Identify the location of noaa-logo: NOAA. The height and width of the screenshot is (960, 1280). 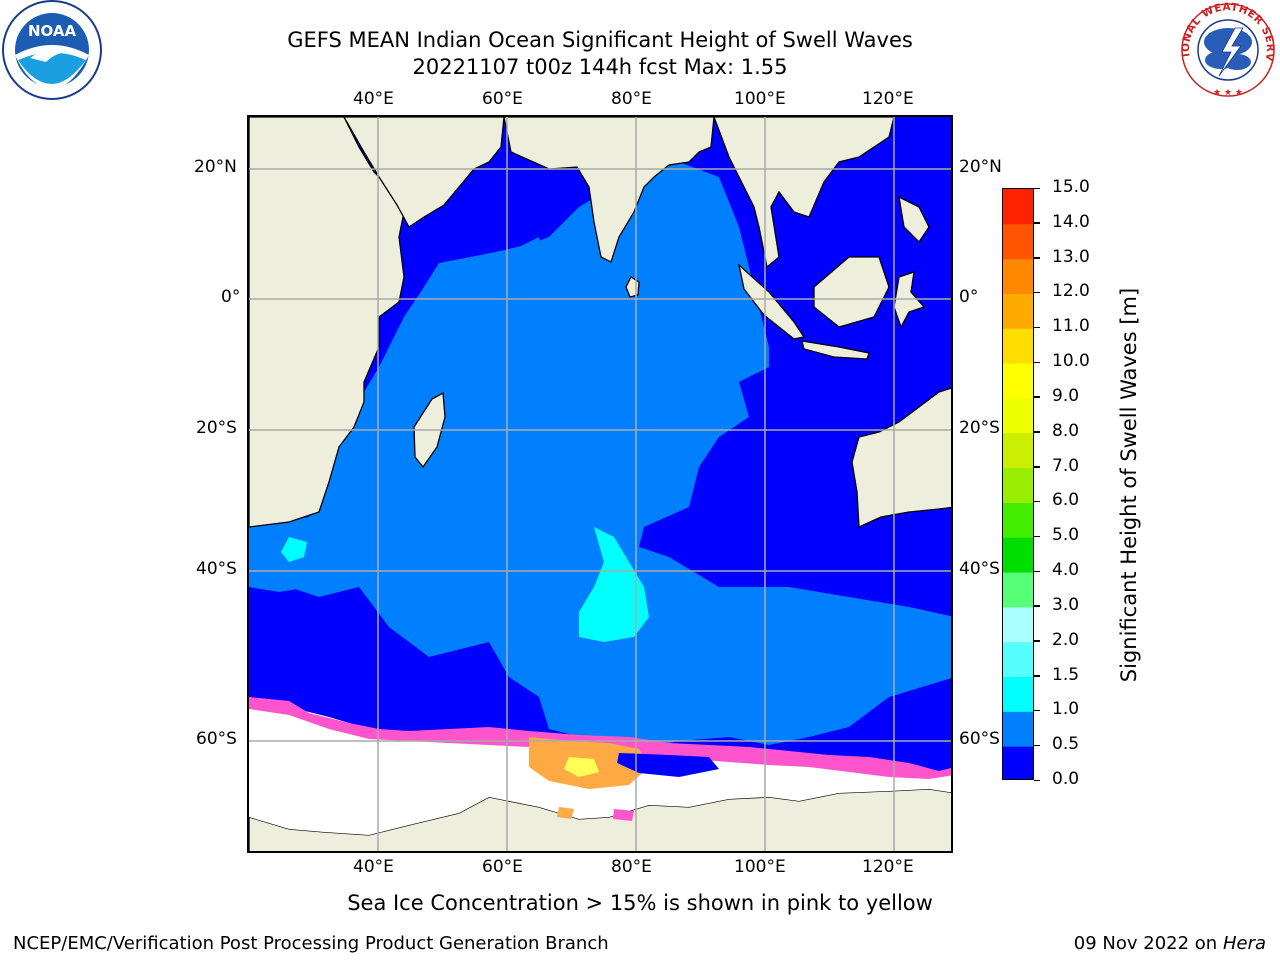
(52, 50).